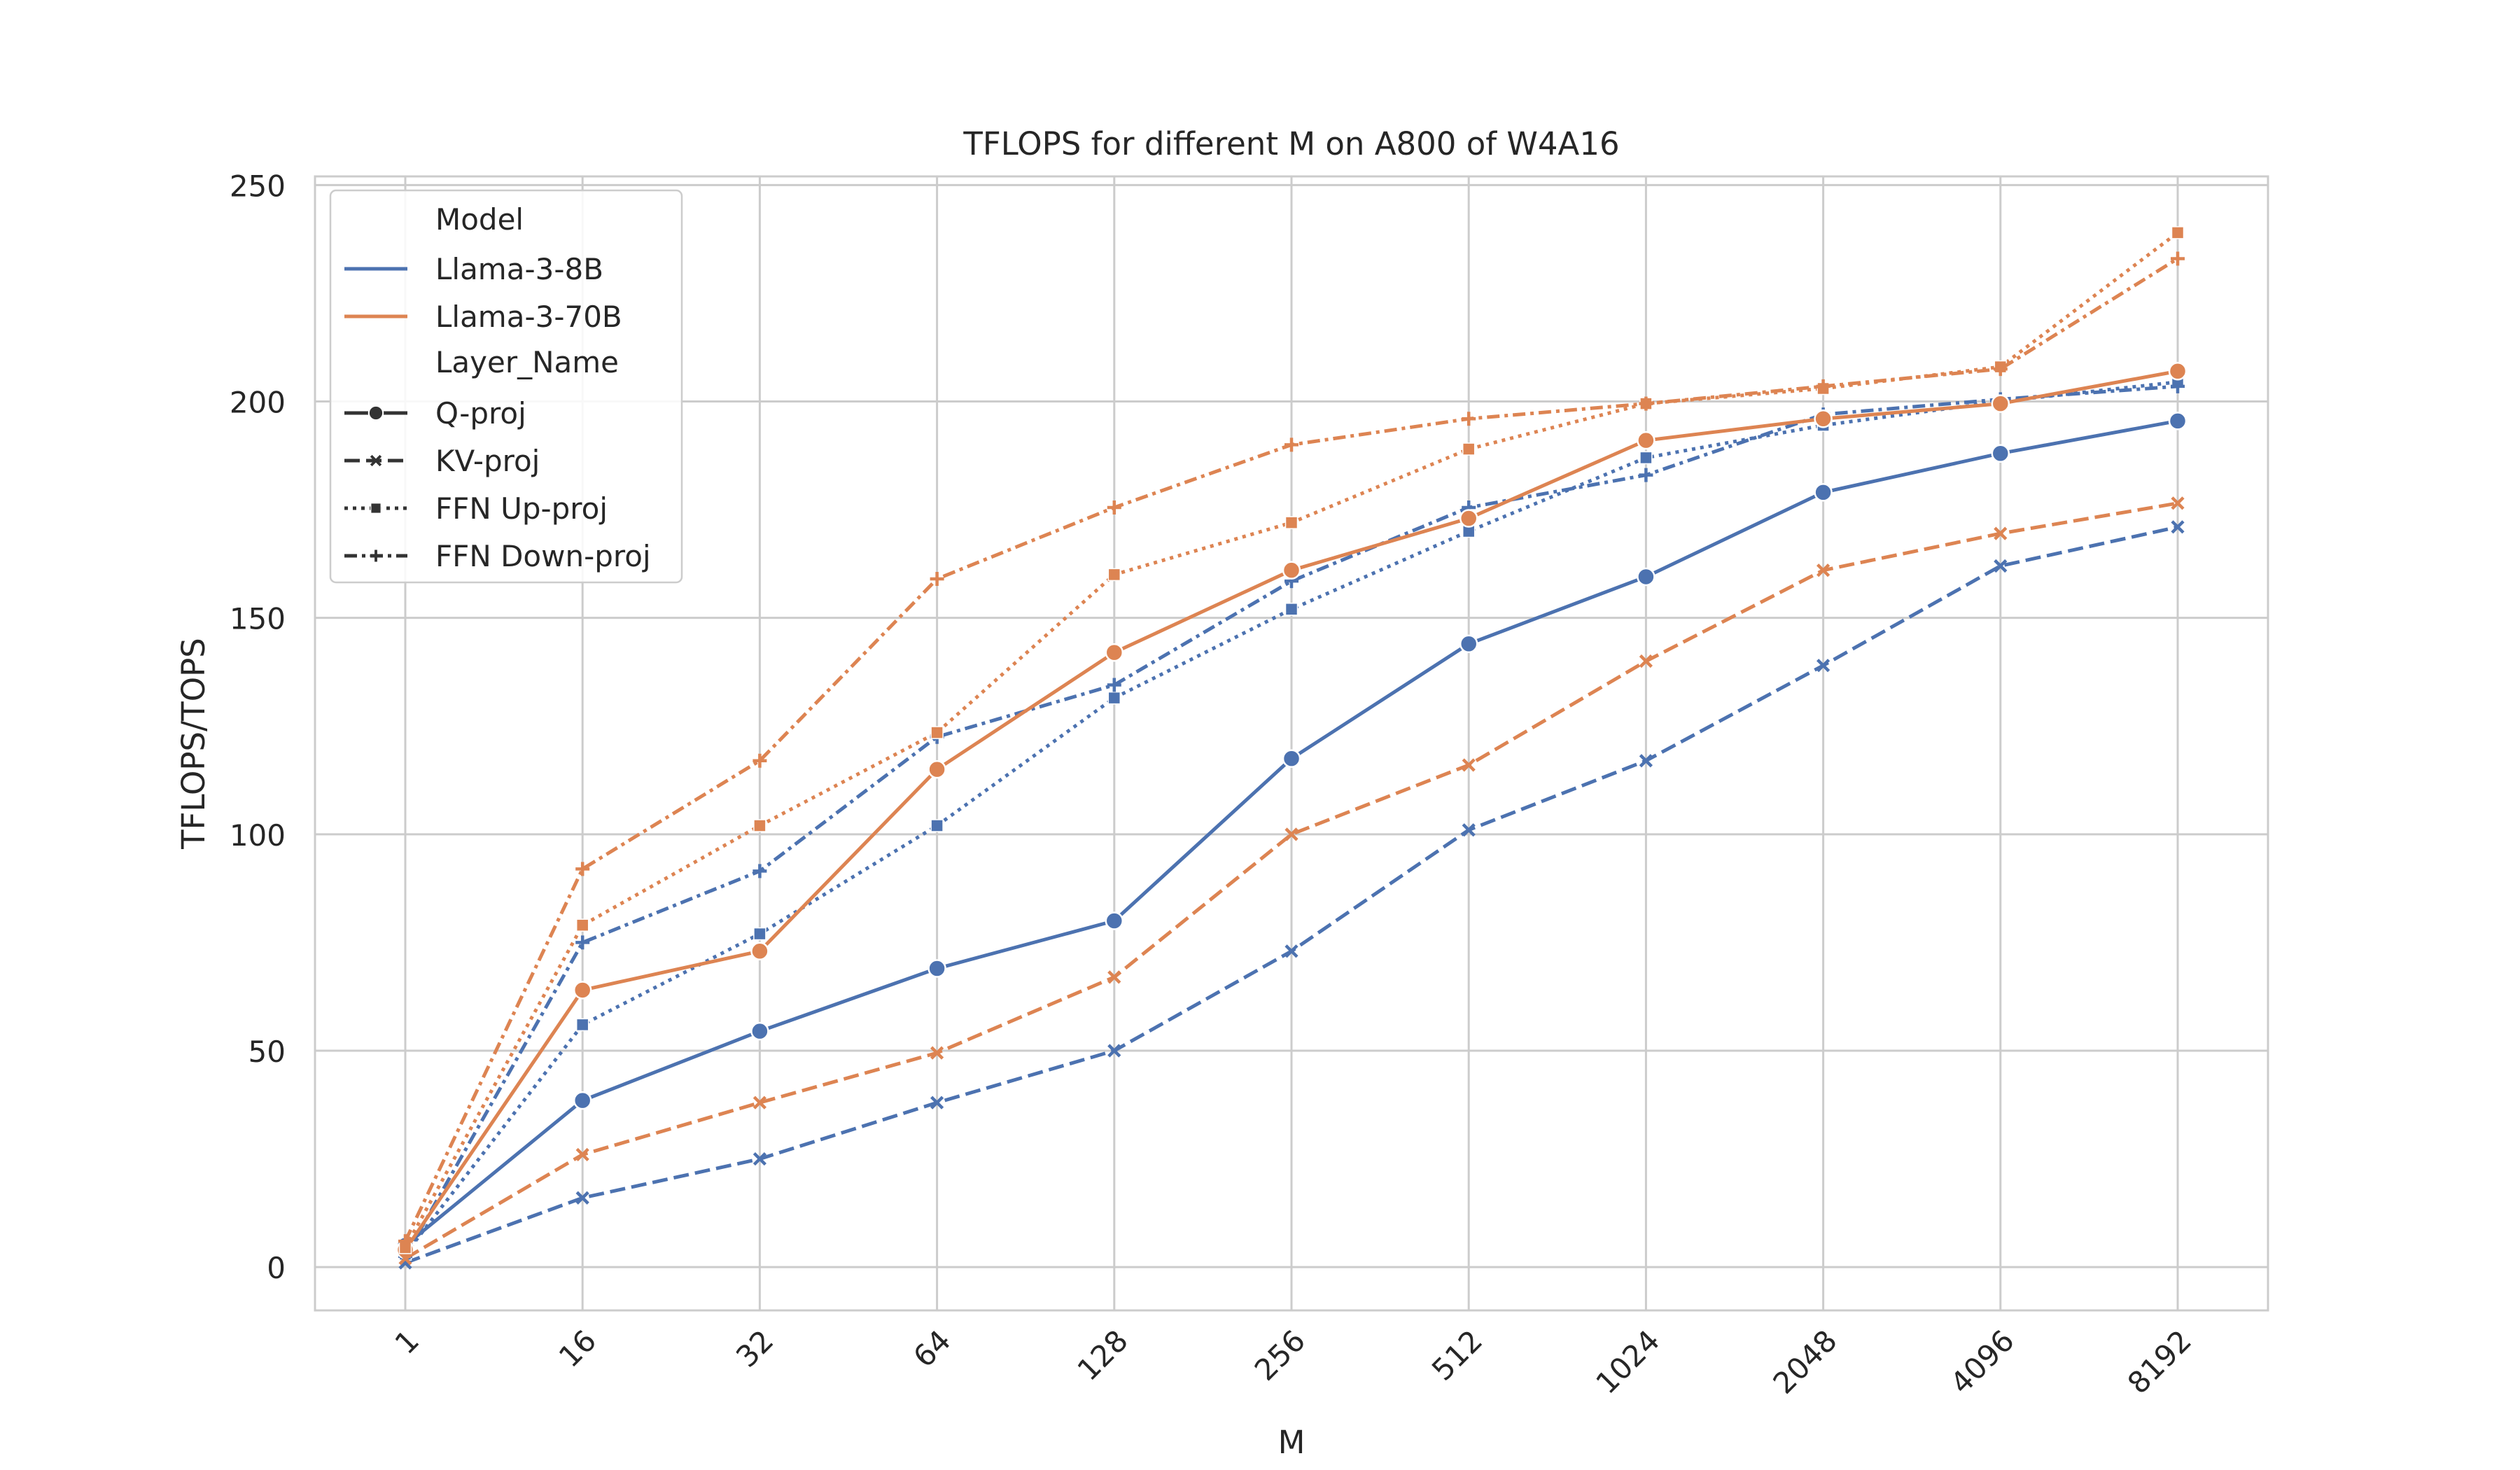  What do you see at coordinates (527, 362) in the screenshot?
I see `legend-layer-title: Layer_Name` at bounding box center [527, 362].